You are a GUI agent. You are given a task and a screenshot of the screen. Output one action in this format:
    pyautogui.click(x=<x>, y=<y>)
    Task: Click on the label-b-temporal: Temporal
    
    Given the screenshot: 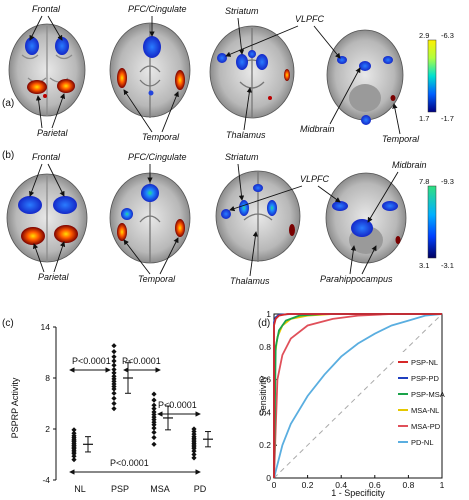 What is the action you would take?
    pyautogui.click(x=157, y=279)
    